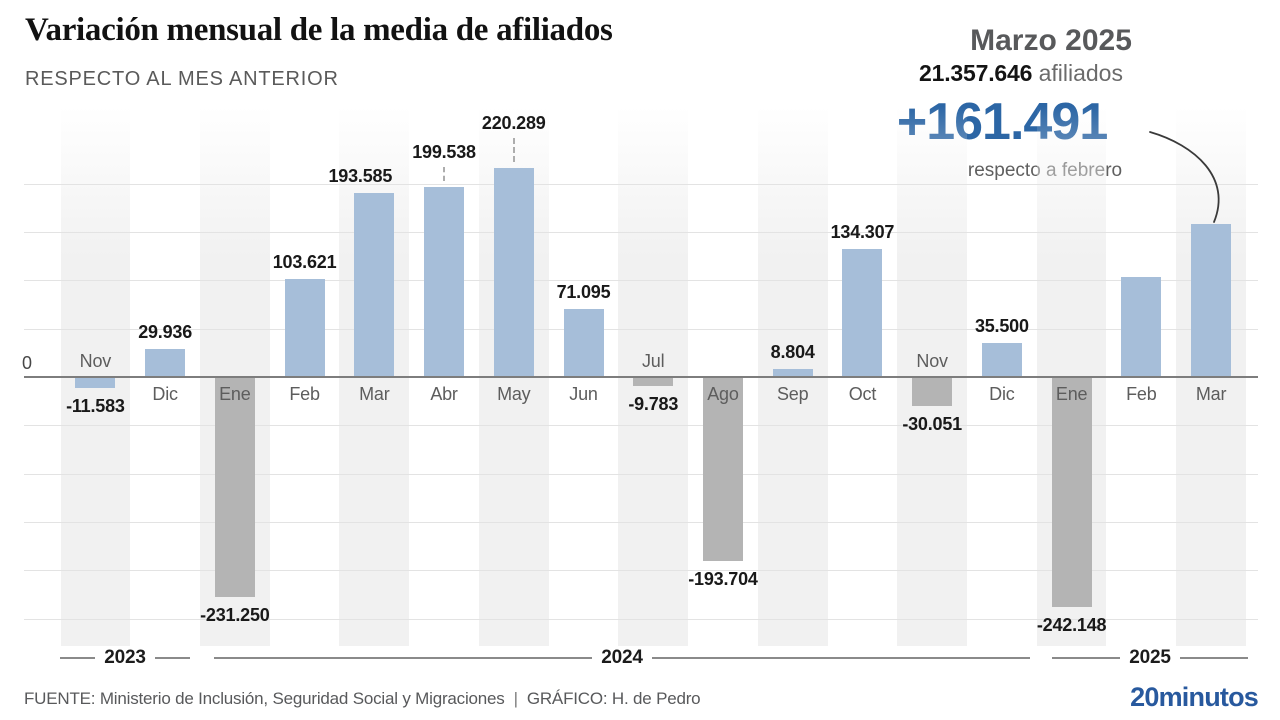 The height and width of the screenshot is (720, 1280). I want to click on value-label-feb-2024: 103.621, so click(304, 261).